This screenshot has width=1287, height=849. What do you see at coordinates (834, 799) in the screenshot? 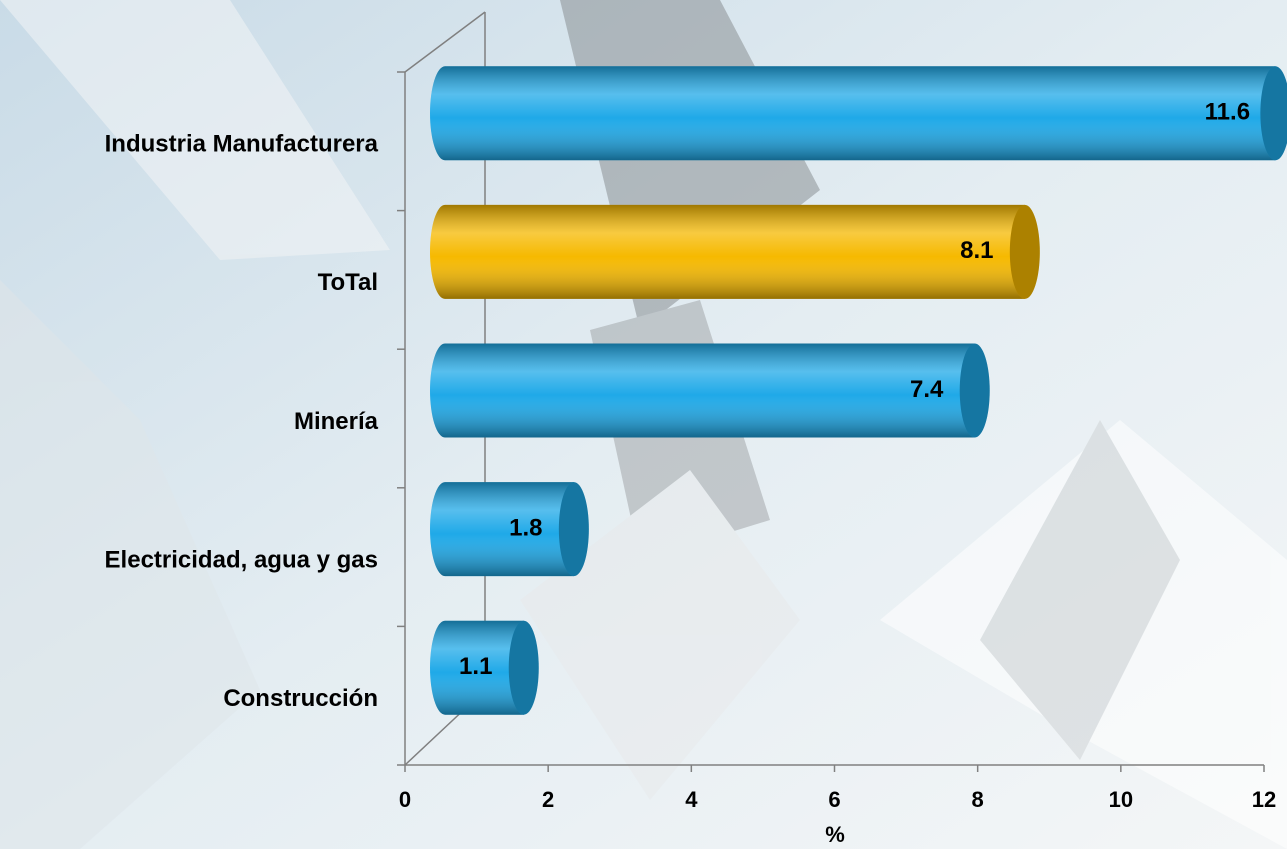
I see `x-tick-label: 6` at bounding box center [834, 799].